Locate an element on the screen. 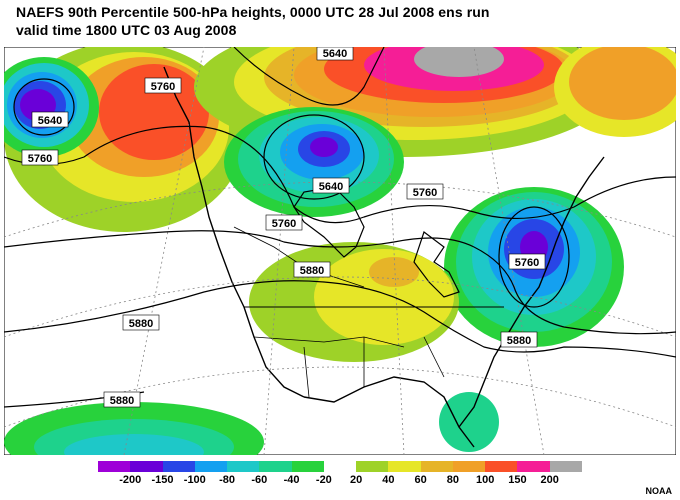 The image size is (680, 500). contour-label-pacific-s-5880: 5880 is located at coordinates (122, 399).